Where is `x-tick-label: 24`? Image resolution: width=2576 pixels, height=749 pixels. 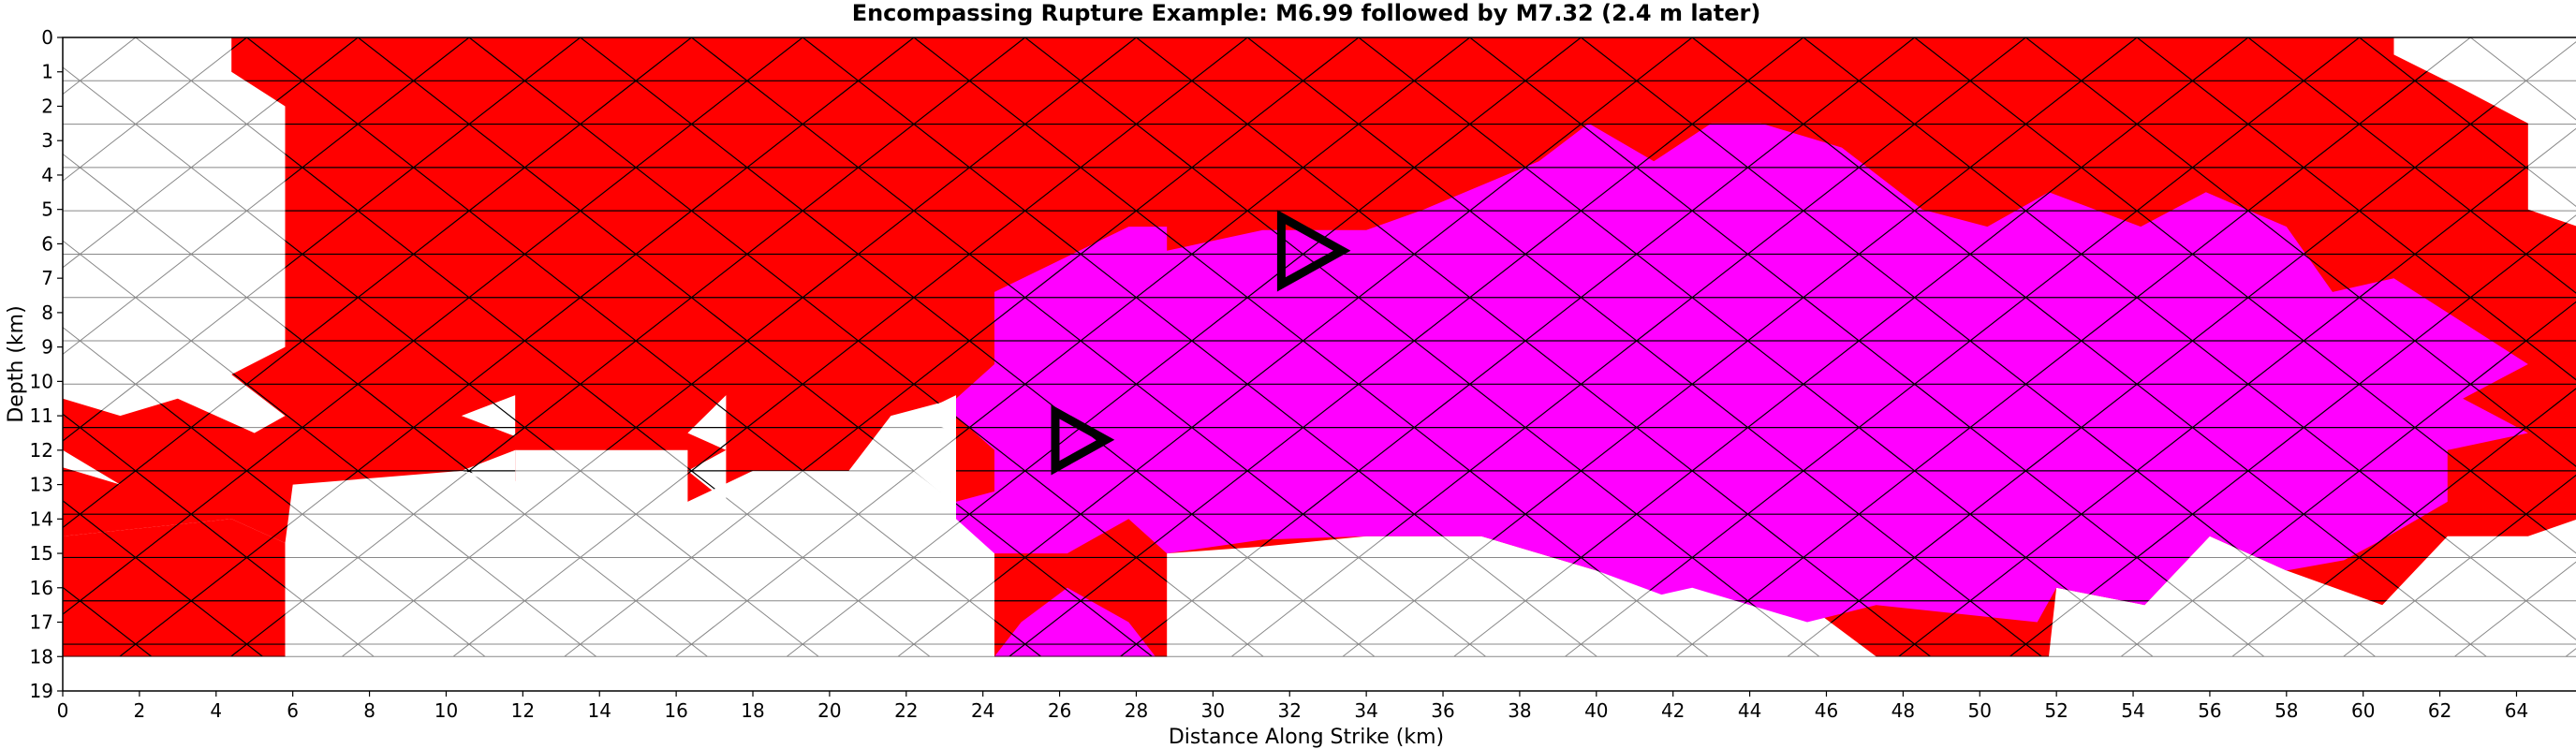
x-tick-label: 24 is located at coordinates (983, 710).